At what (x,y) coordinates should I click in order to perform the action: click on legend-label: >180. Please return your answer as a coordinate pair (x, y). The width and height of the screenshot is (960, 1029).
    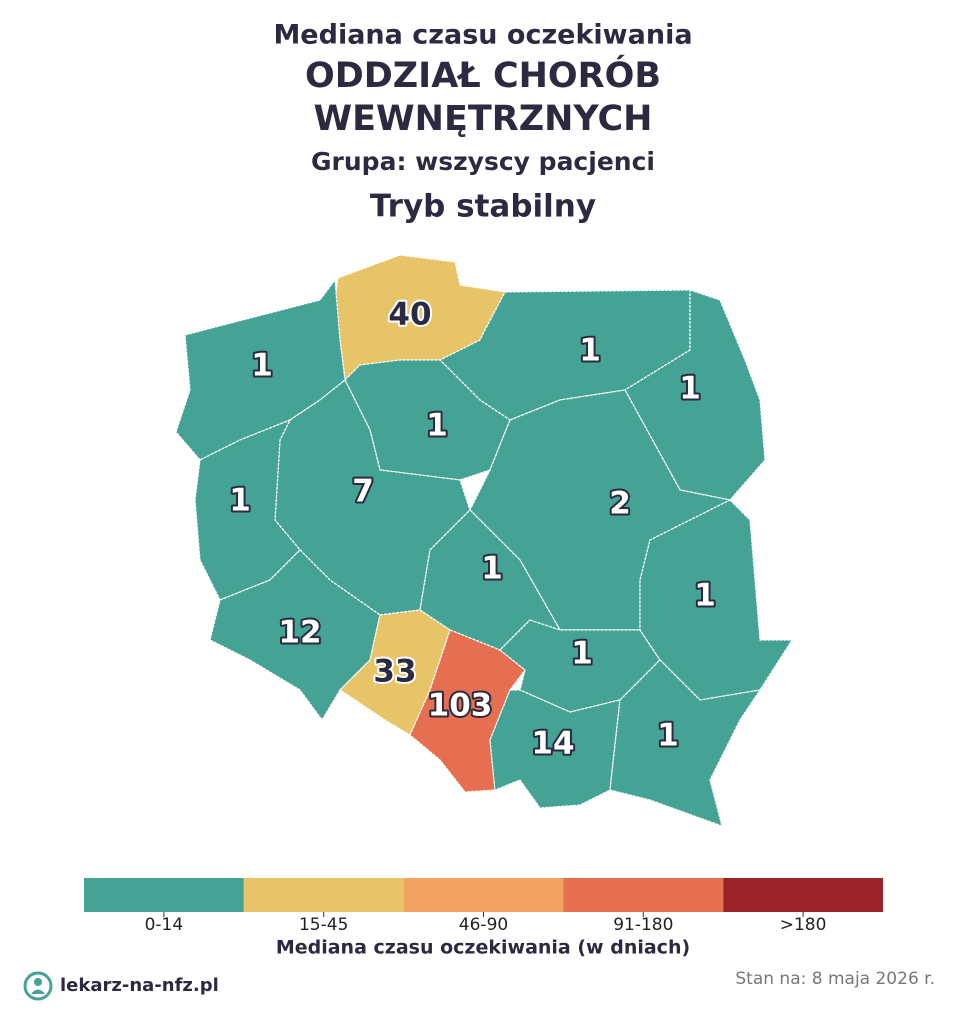
    Looking at the image, I should click on (803, 925).